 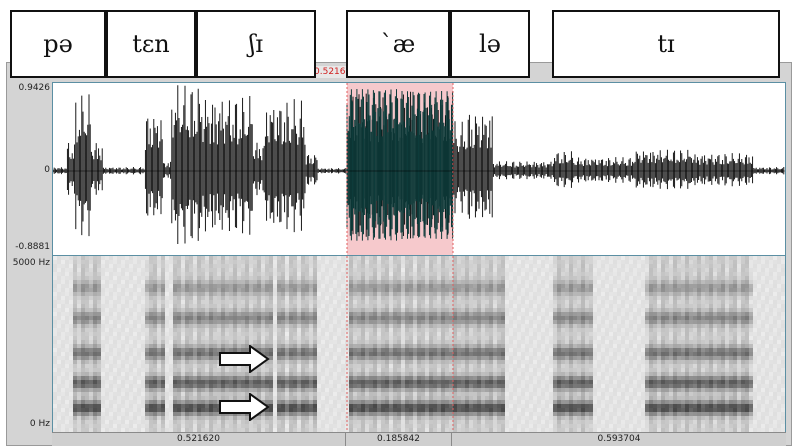 What do you see at coordinates (199, 439) in the screenshot?
I see `duration-left: 0.521620` at bounding box center [199, 439].